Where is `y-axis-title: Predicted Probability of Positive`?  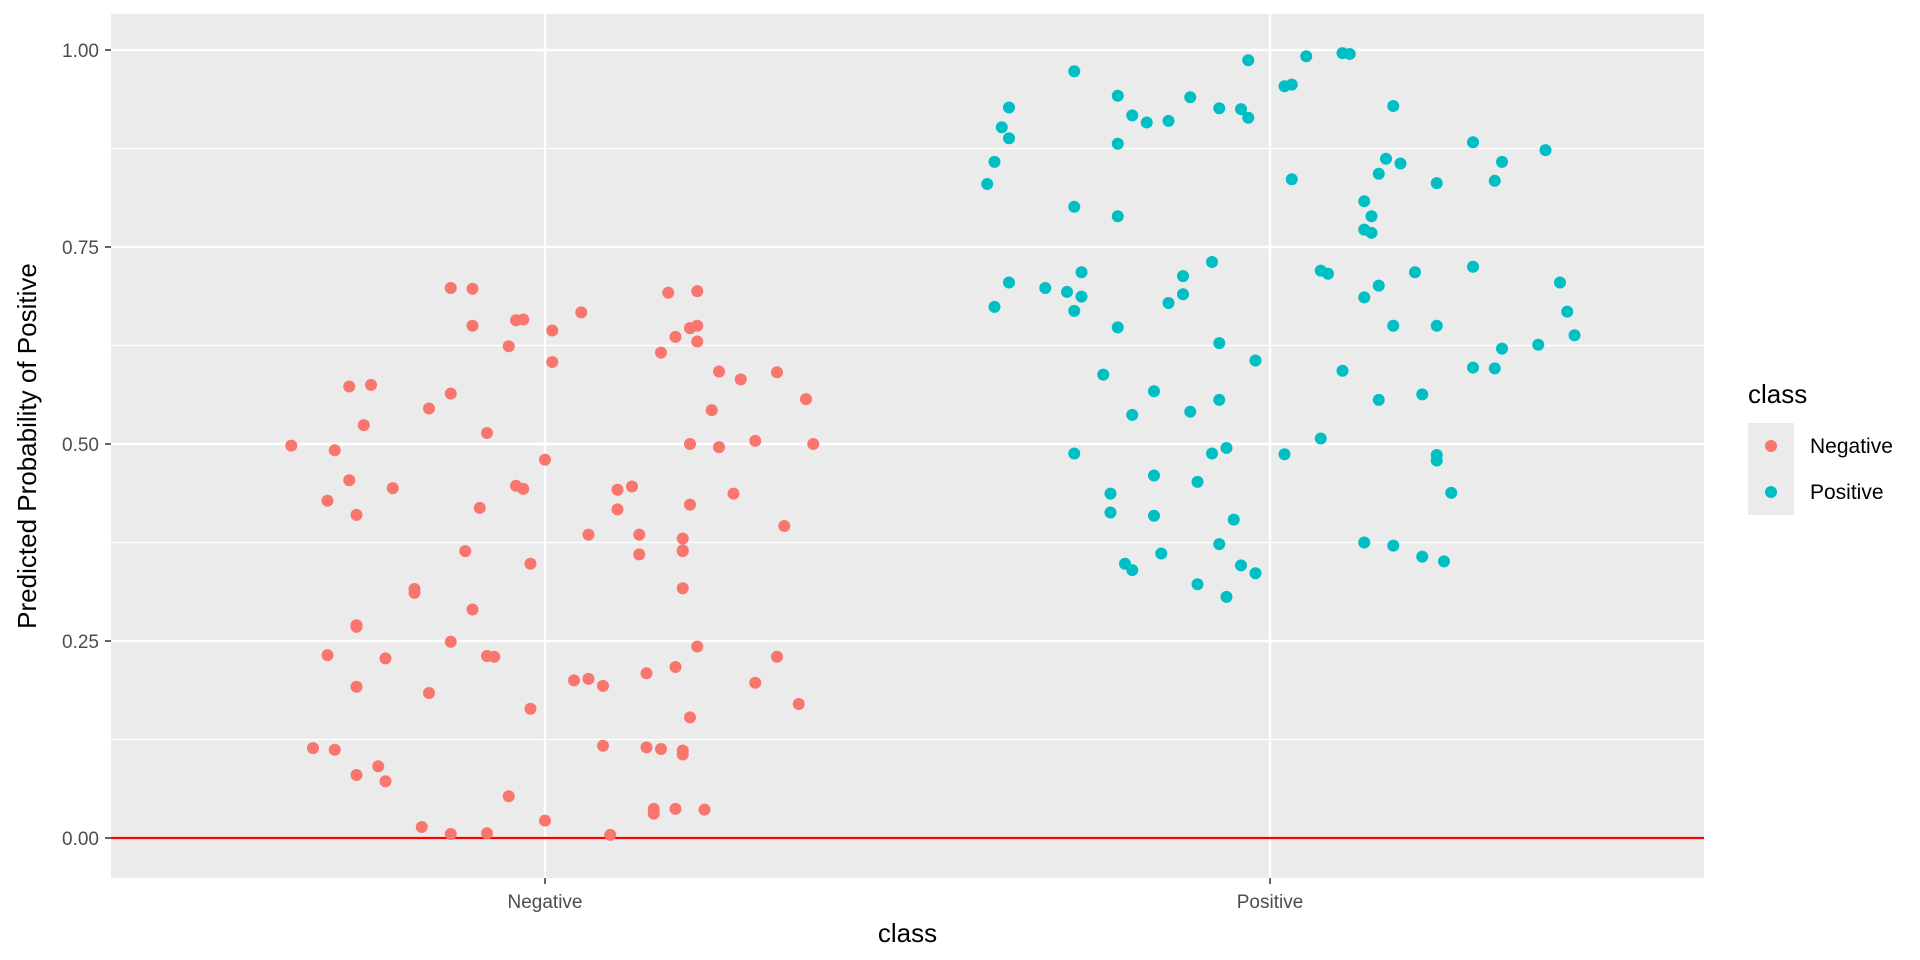
y-axis-title: Predicted Probability of Positive is located at coordinates (27, 446).